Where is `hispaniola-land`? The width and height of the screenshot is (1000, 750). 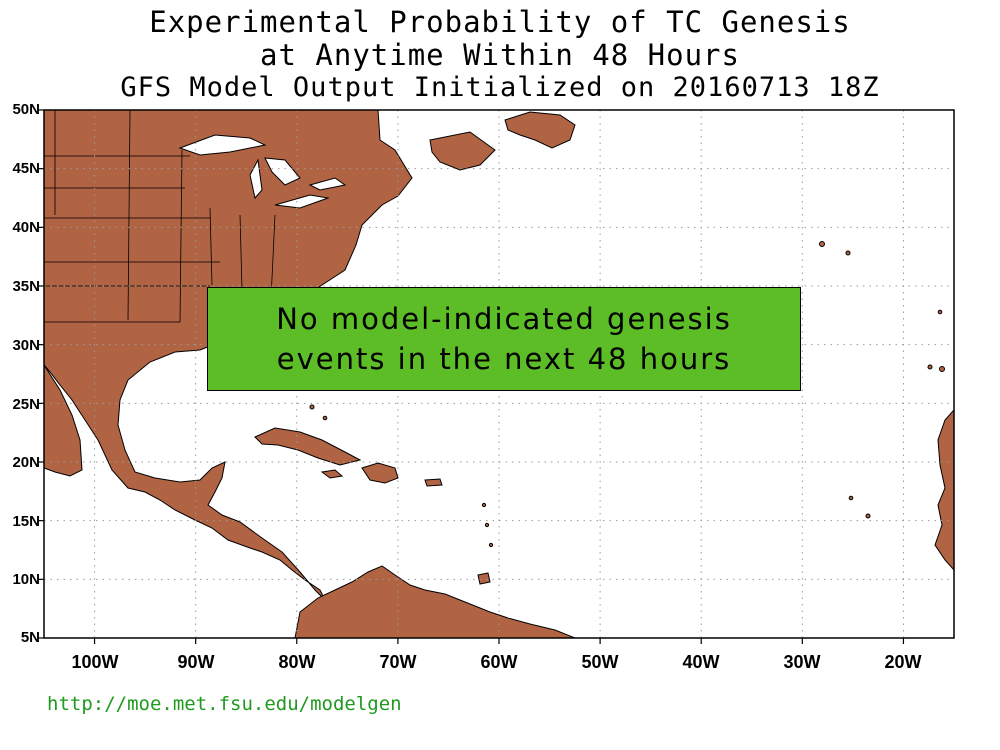
hispaniola-land is located at coordinates (380, 473).